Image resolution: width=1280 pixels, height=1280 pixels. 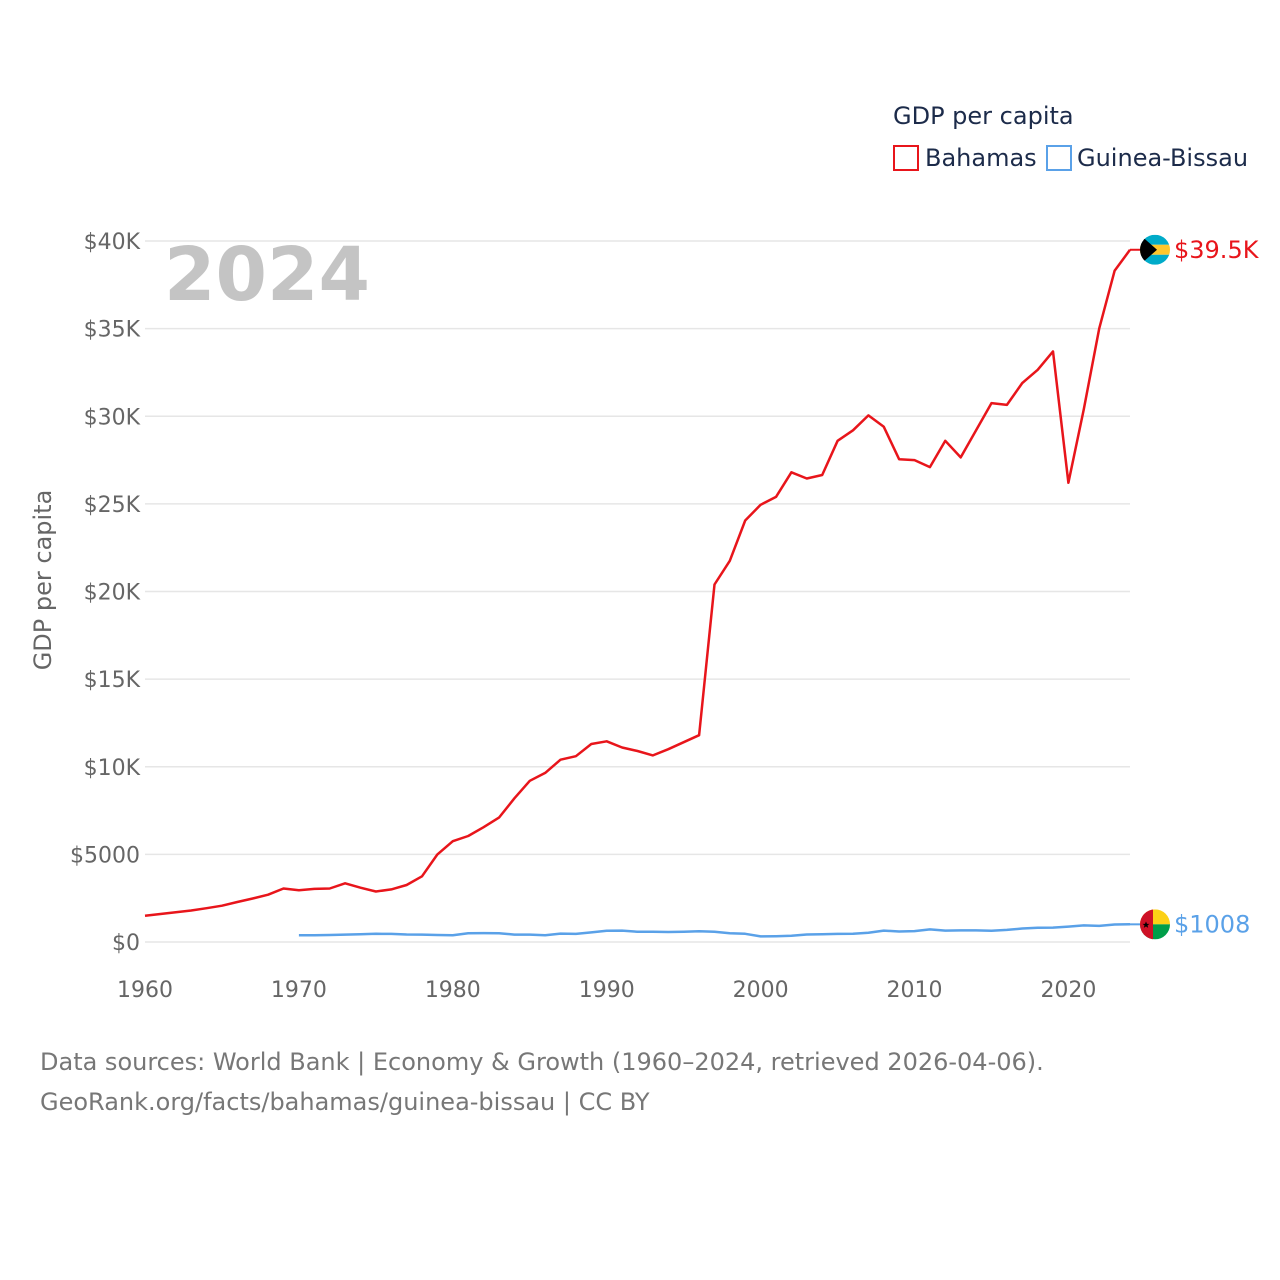 What do you see at coordinates (112, 242) in the screenshot?
I see `y-tick-label: $40K` at bounding box center [112, 242].